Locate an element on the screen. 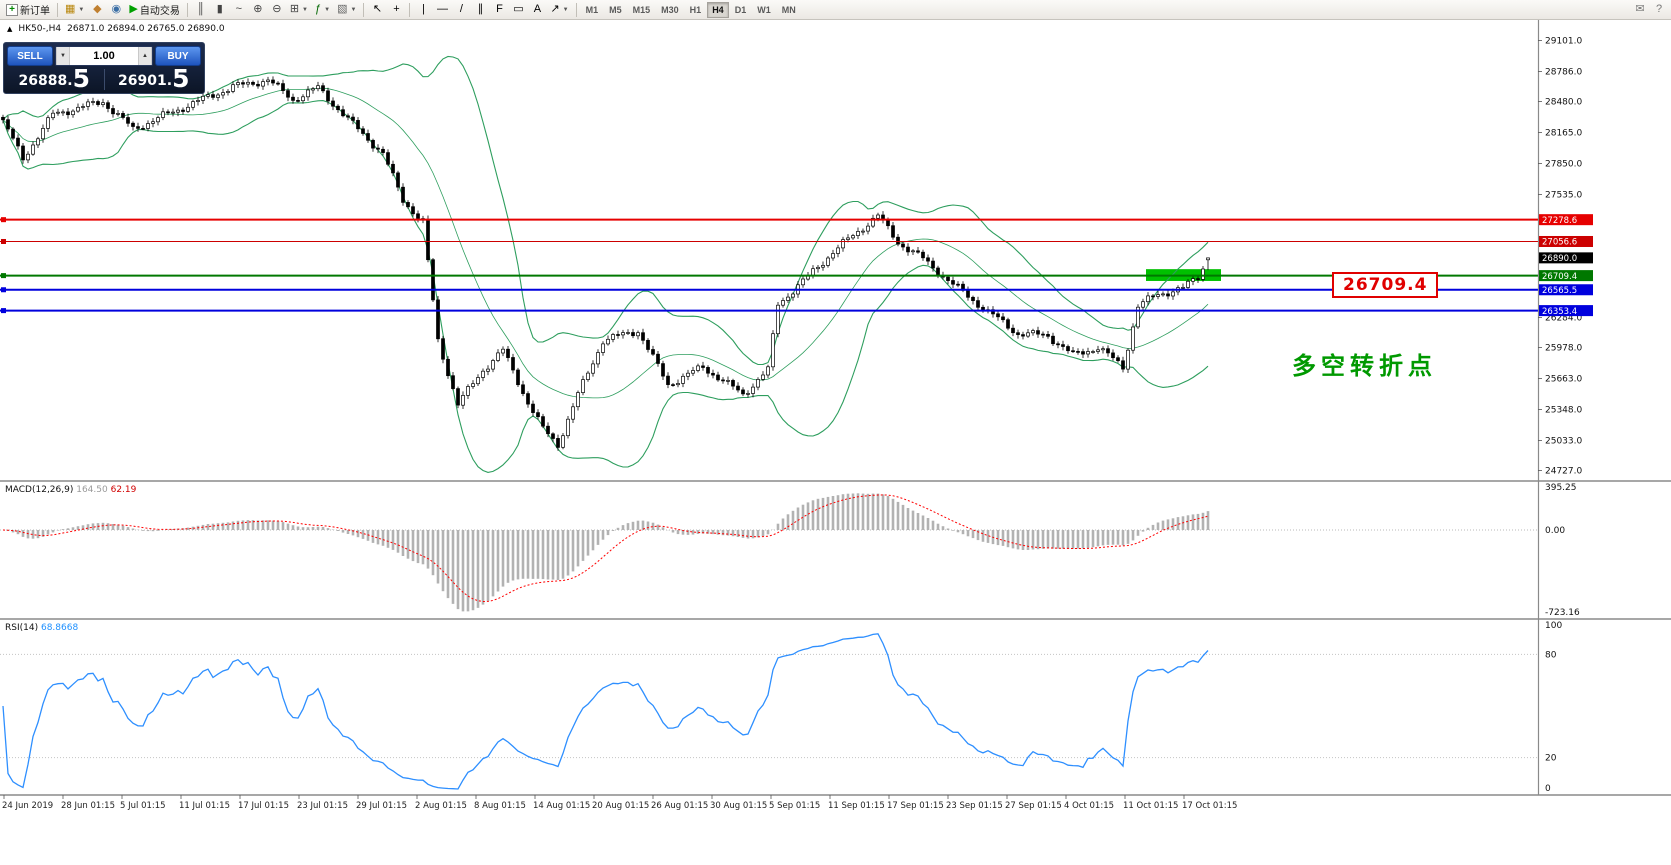 This screenshot has height=865, width=1671. timeframe-d1: D1 is located at coordinates (741, 10).